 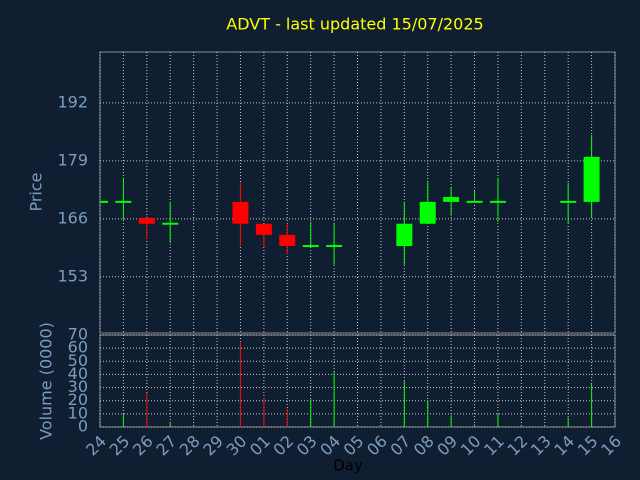 What do you see at coordinates (78, 399) in the screenshot?
I see `volume-tick-label: 20` at bounding box center [78, 399].